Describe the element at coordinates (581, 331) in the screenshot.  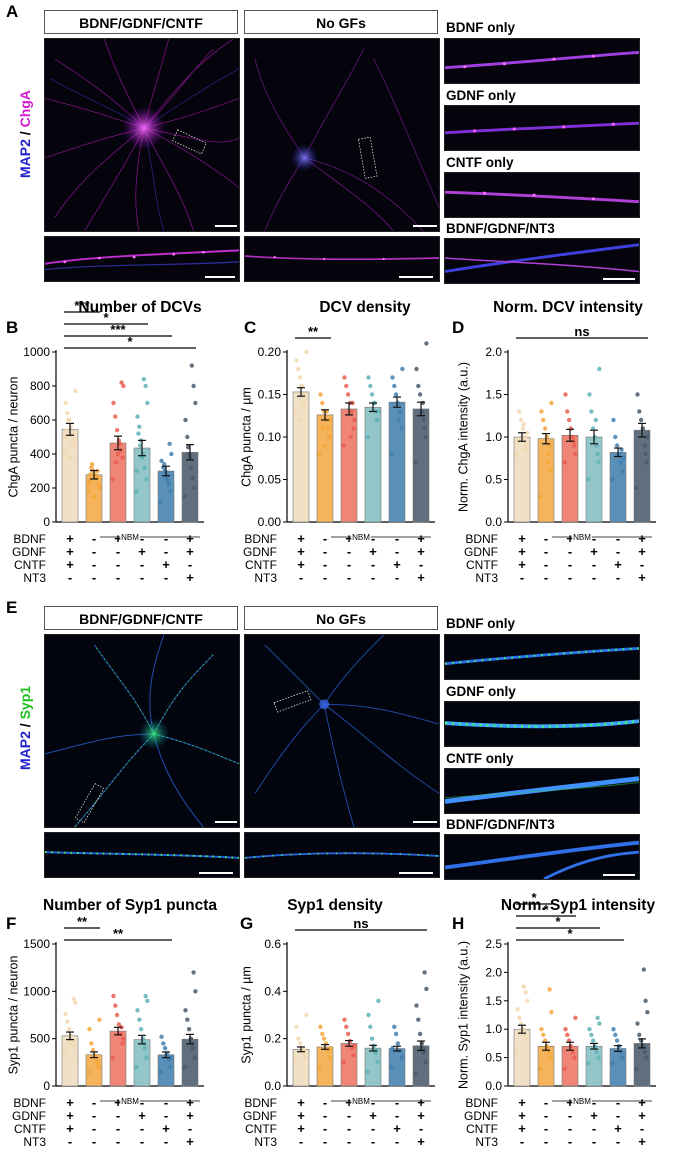
I see `significance-label: ns` at that location.